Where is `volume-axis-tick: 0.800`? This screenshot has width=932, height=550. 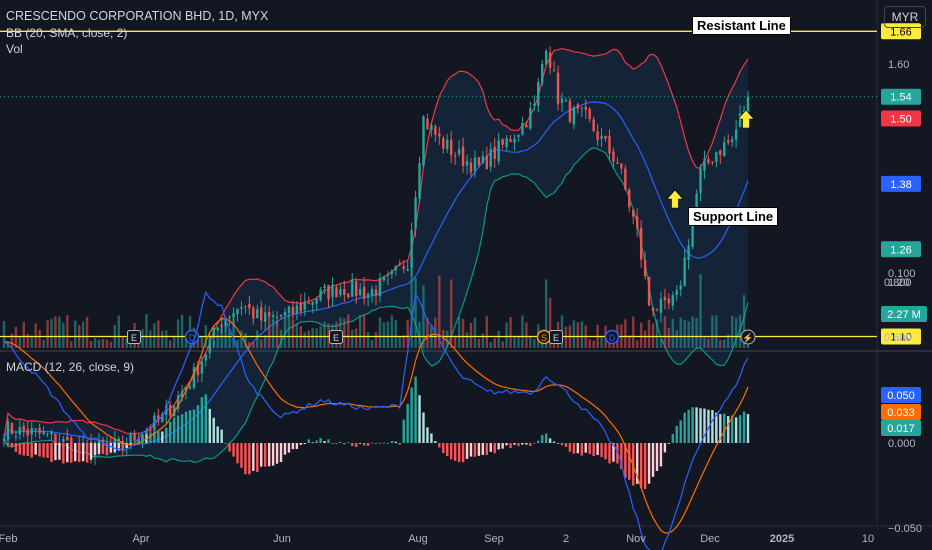 volume-axis-tick: 0.800 is located at coordinates (898, 283).